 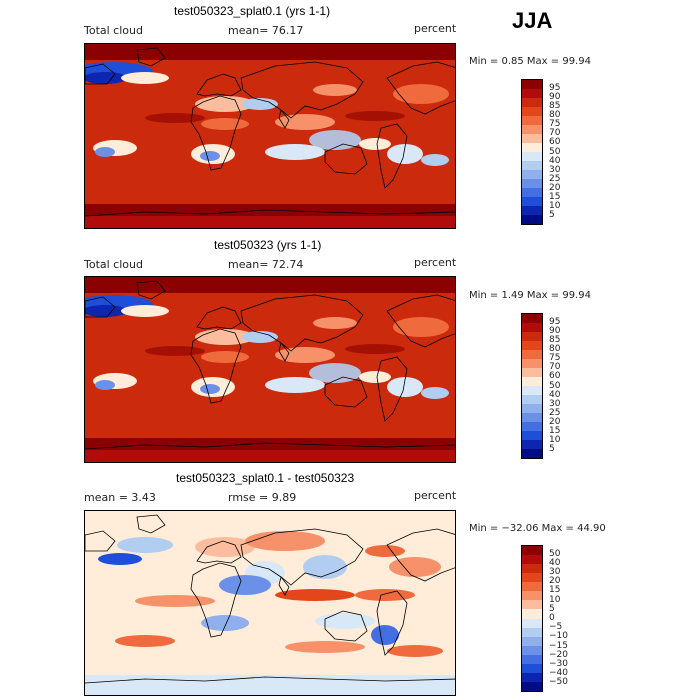 What do you see at coordinates (558, 682) in the screenshot?
I see `colorbar-tick-label: −50` at bounding box center [558, 682].